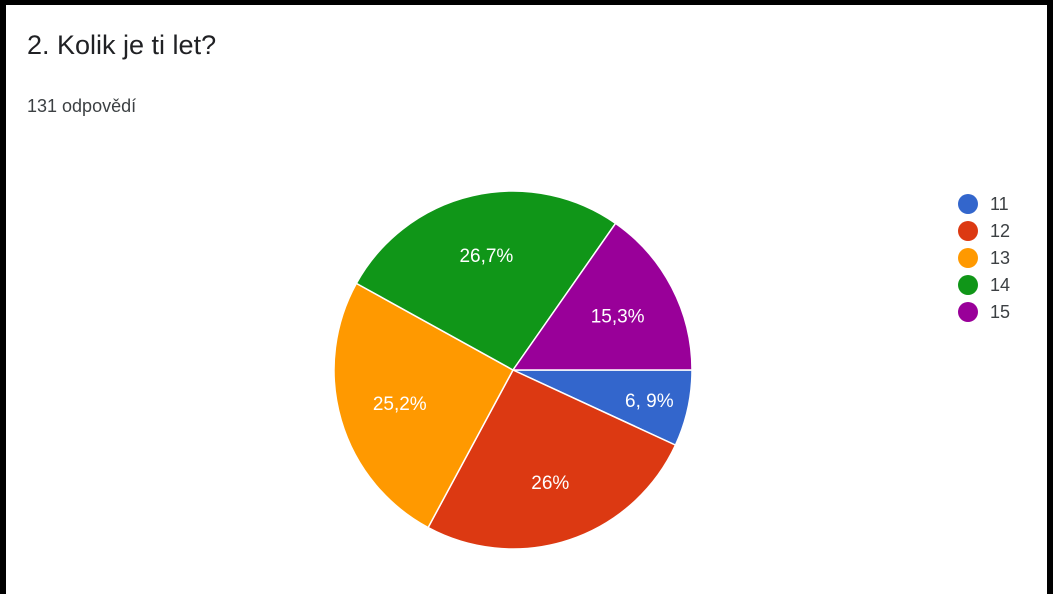 The image size is (1053, 594). What do you see at coordinates (82, 106) in the screenshot?
I see `response-count: 131 odpovědí` at bounding box center [82, 106].